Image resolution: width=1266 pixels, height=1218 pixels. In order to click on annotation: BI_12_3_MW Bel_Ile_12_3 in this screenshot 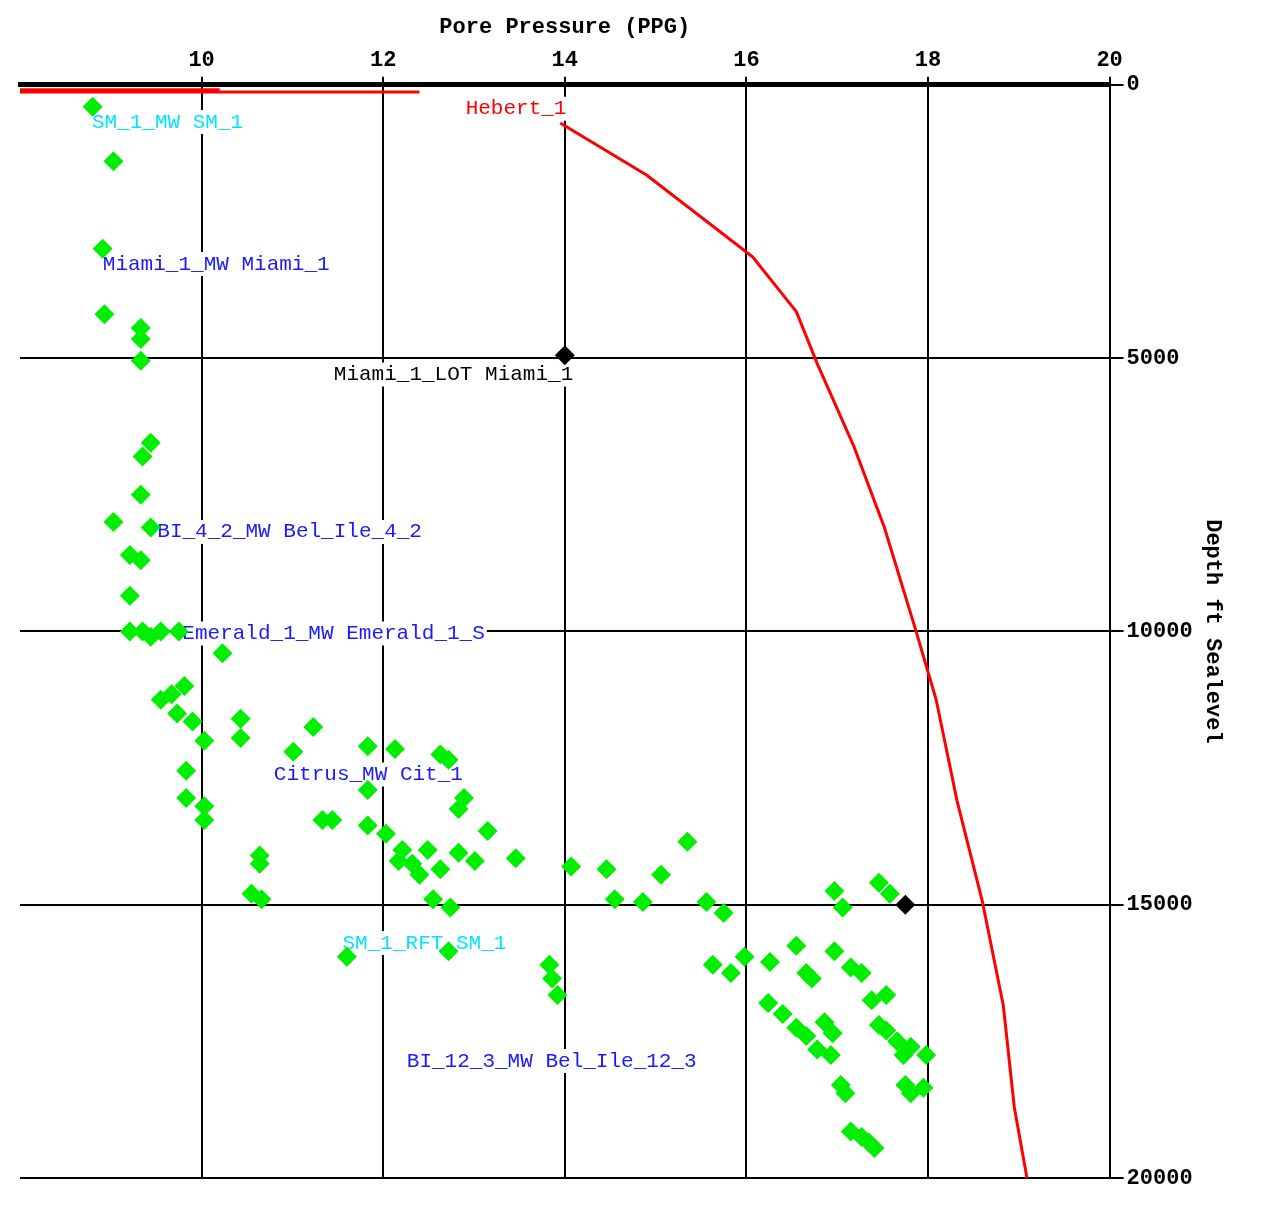, I will do `click(551, 1061)`.